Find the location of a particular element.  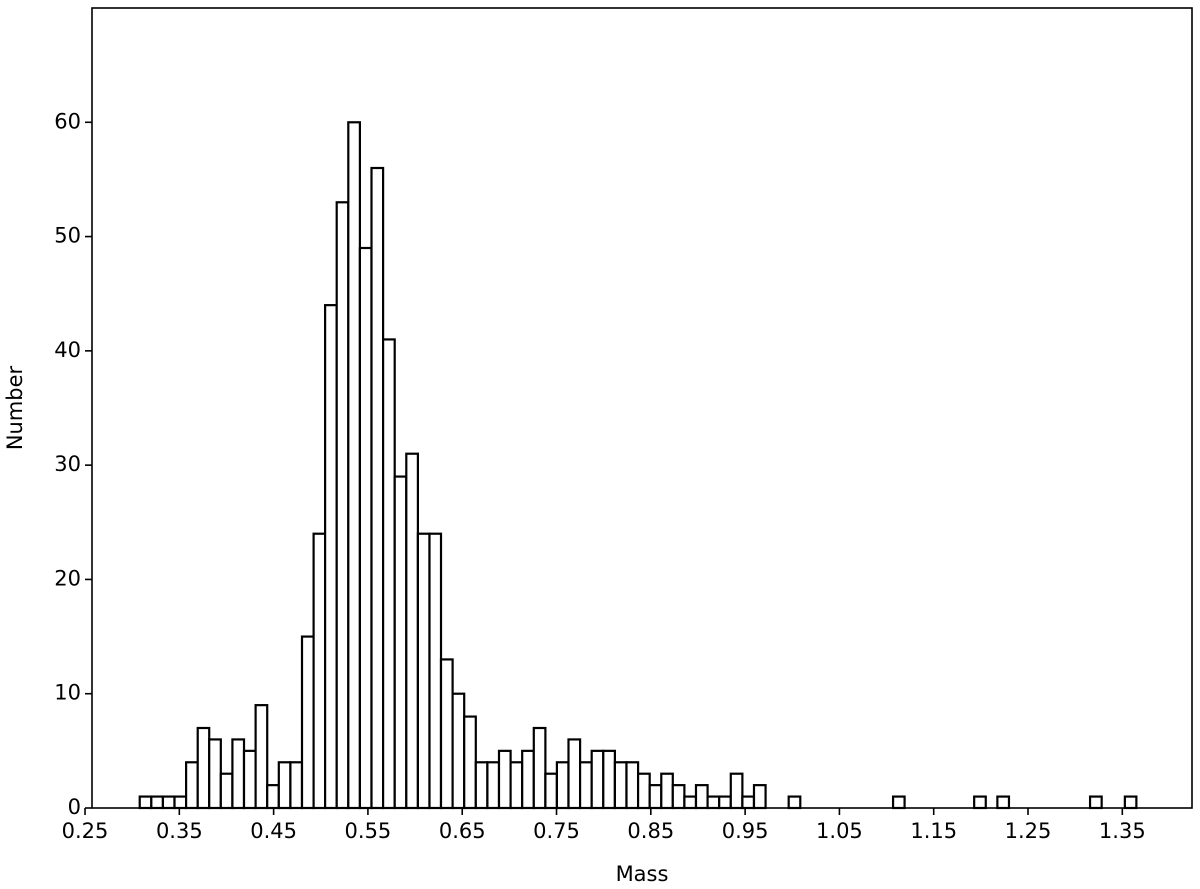

y-tick-label: 30 is located at coordinates (67, 464).